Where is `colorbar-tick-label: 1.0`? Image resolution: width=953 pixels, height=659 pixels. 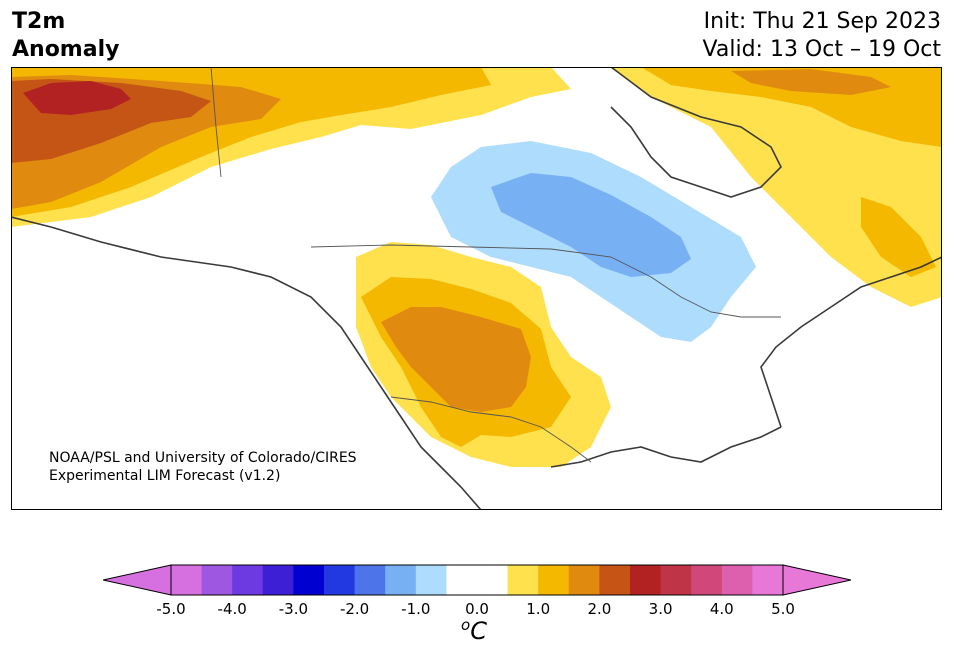
colorbar-tick-label: 1.0 is located at coordinates (538, 609).